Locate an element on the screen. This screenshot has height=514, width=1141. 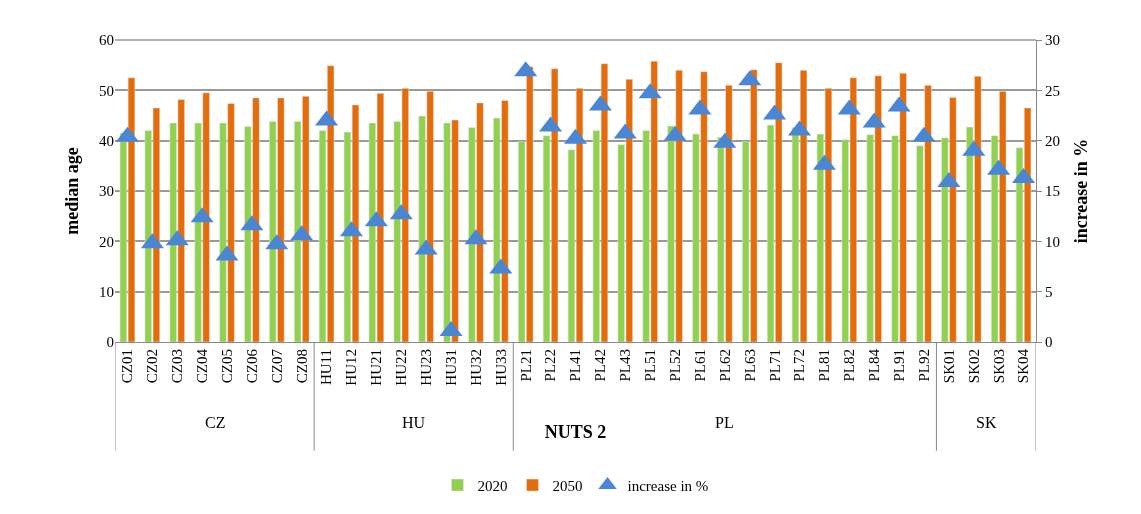
y-tick-label: 50 is located at coordinates (106, 90).